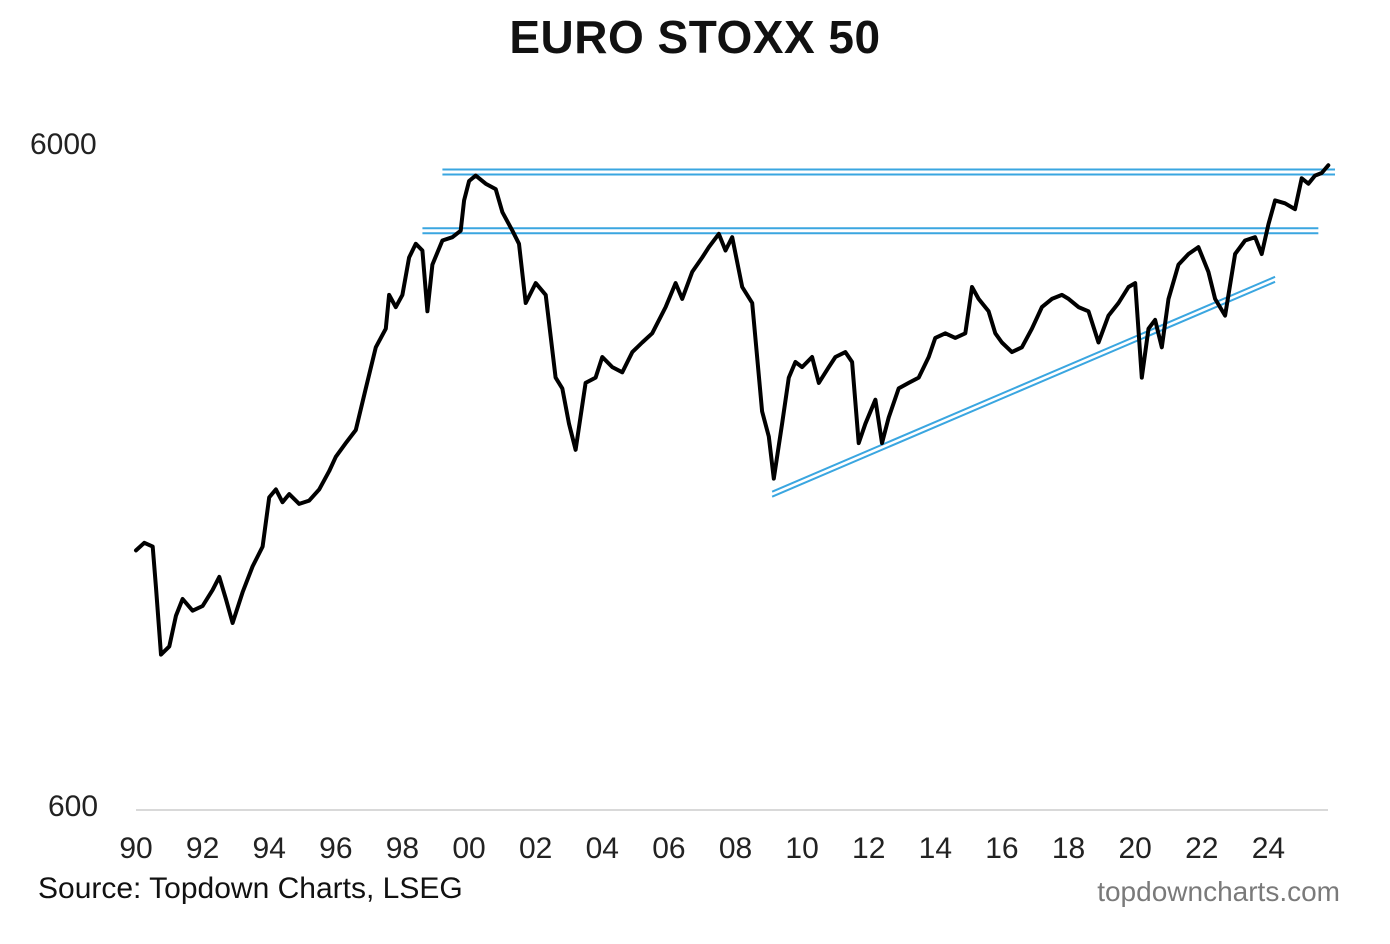  What do you see at coordinates (63, 144) in the screenshot?
I see `y-tick-label: 6000` at bounding box center [63, 144].